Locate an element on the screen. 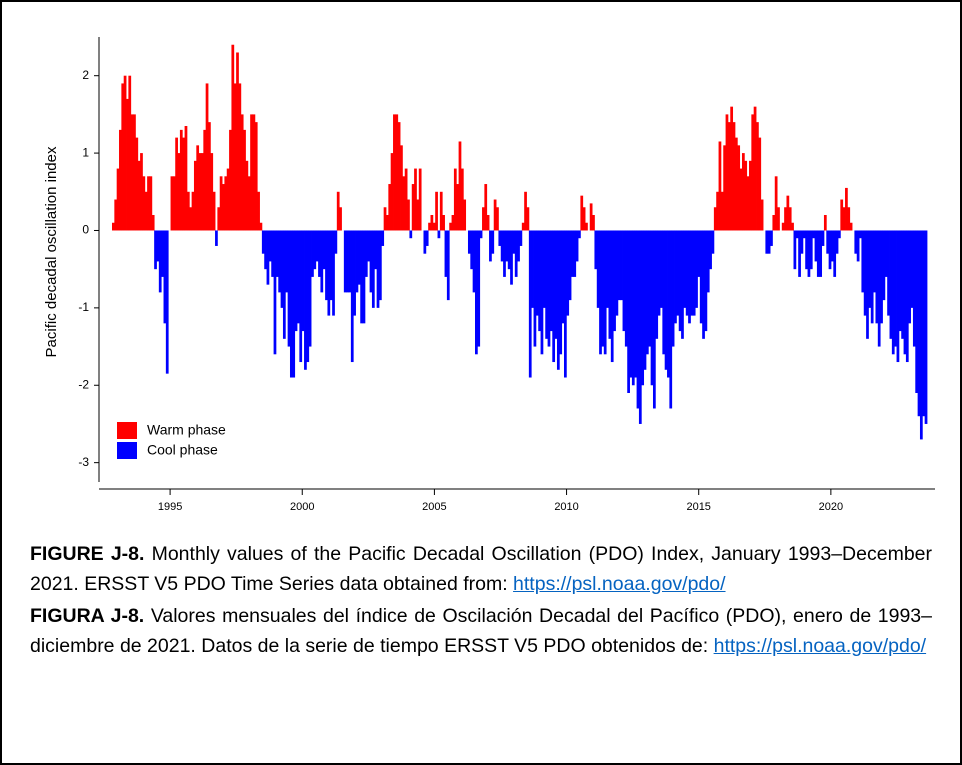  legend-label: Cool phase is located at coordinates (182, 450).